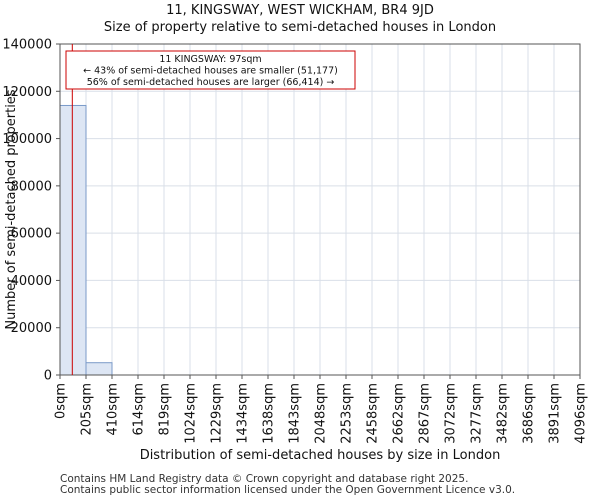 The image size is (600, 500). I want to click on annotation-box, so click(210, 70).